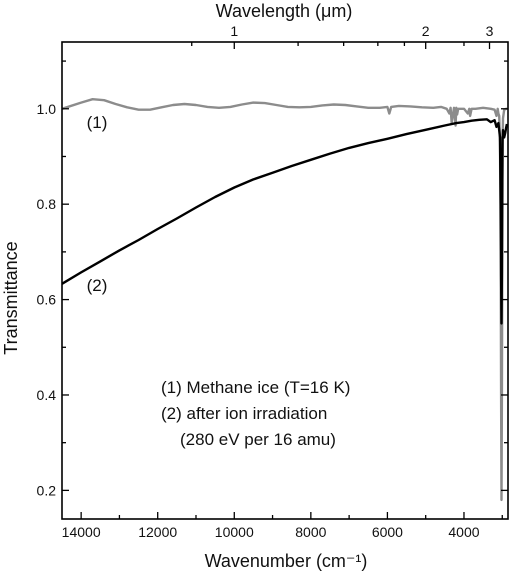  What do you see at coordinates (157, 532) in the screenshot?
I see `x-tick-label: 12000` at bounding box center [157, 532].